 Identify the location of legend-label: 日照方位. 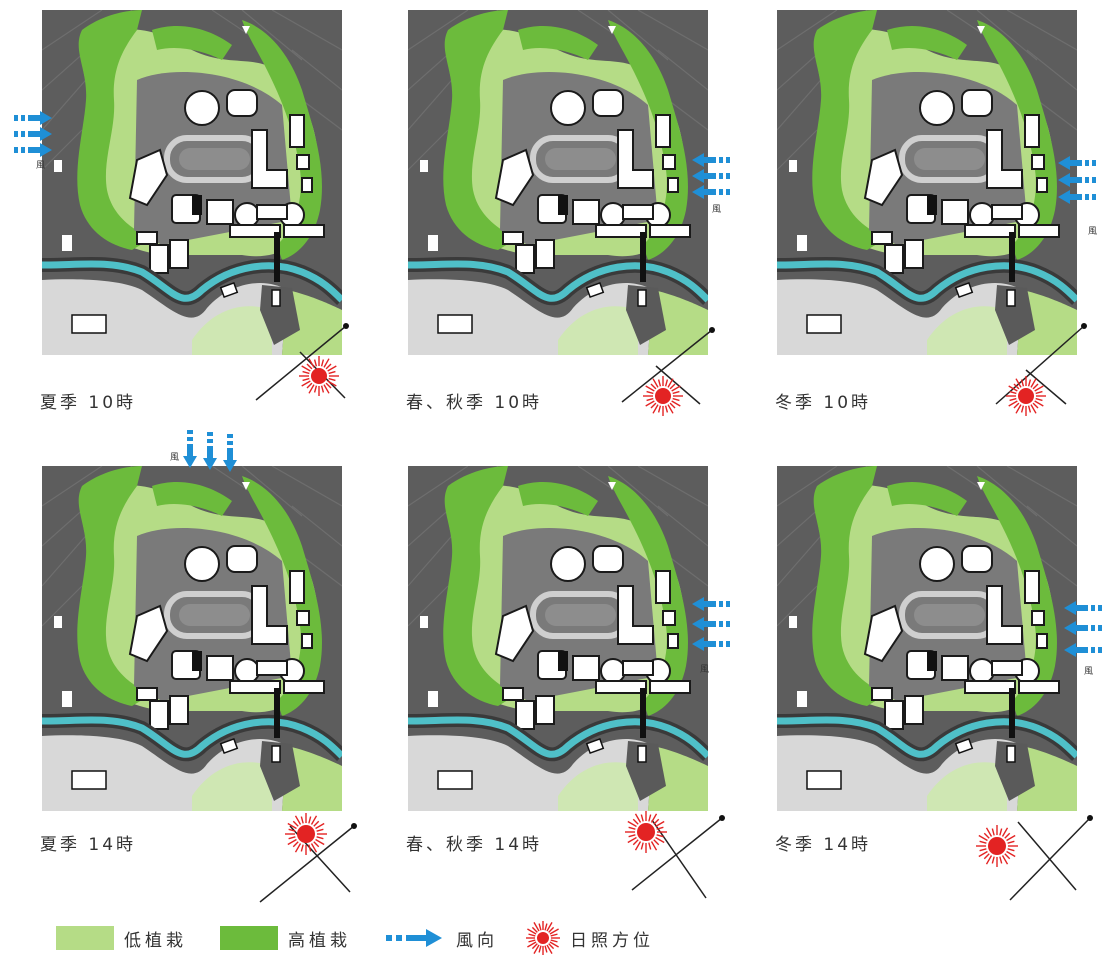
(612, 940).